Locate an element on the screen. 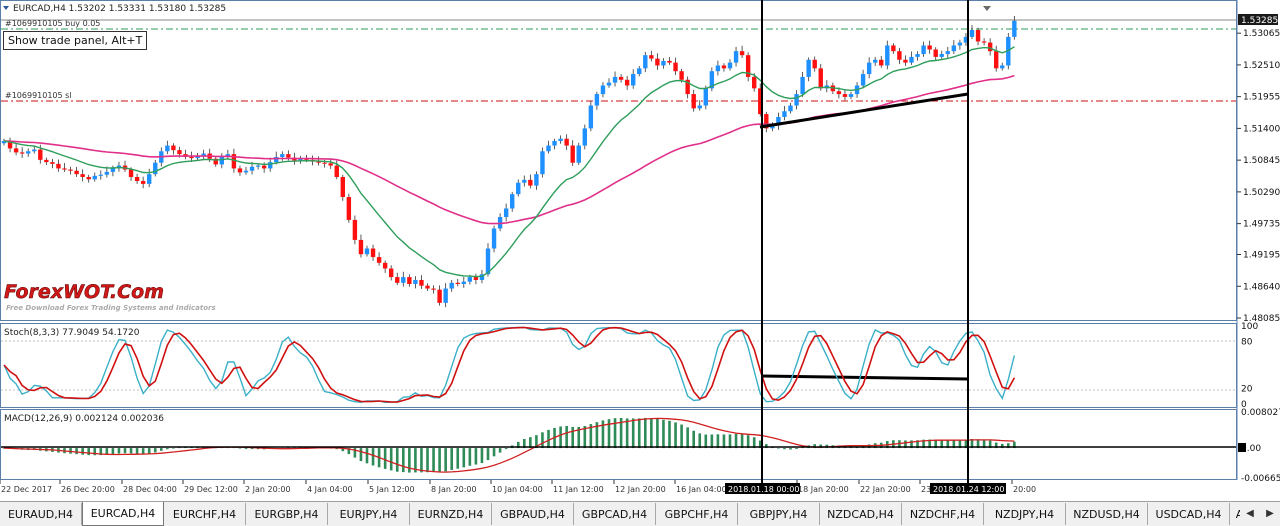  price-tick-label: 1.49735 is located at coordinates (1261, 225).